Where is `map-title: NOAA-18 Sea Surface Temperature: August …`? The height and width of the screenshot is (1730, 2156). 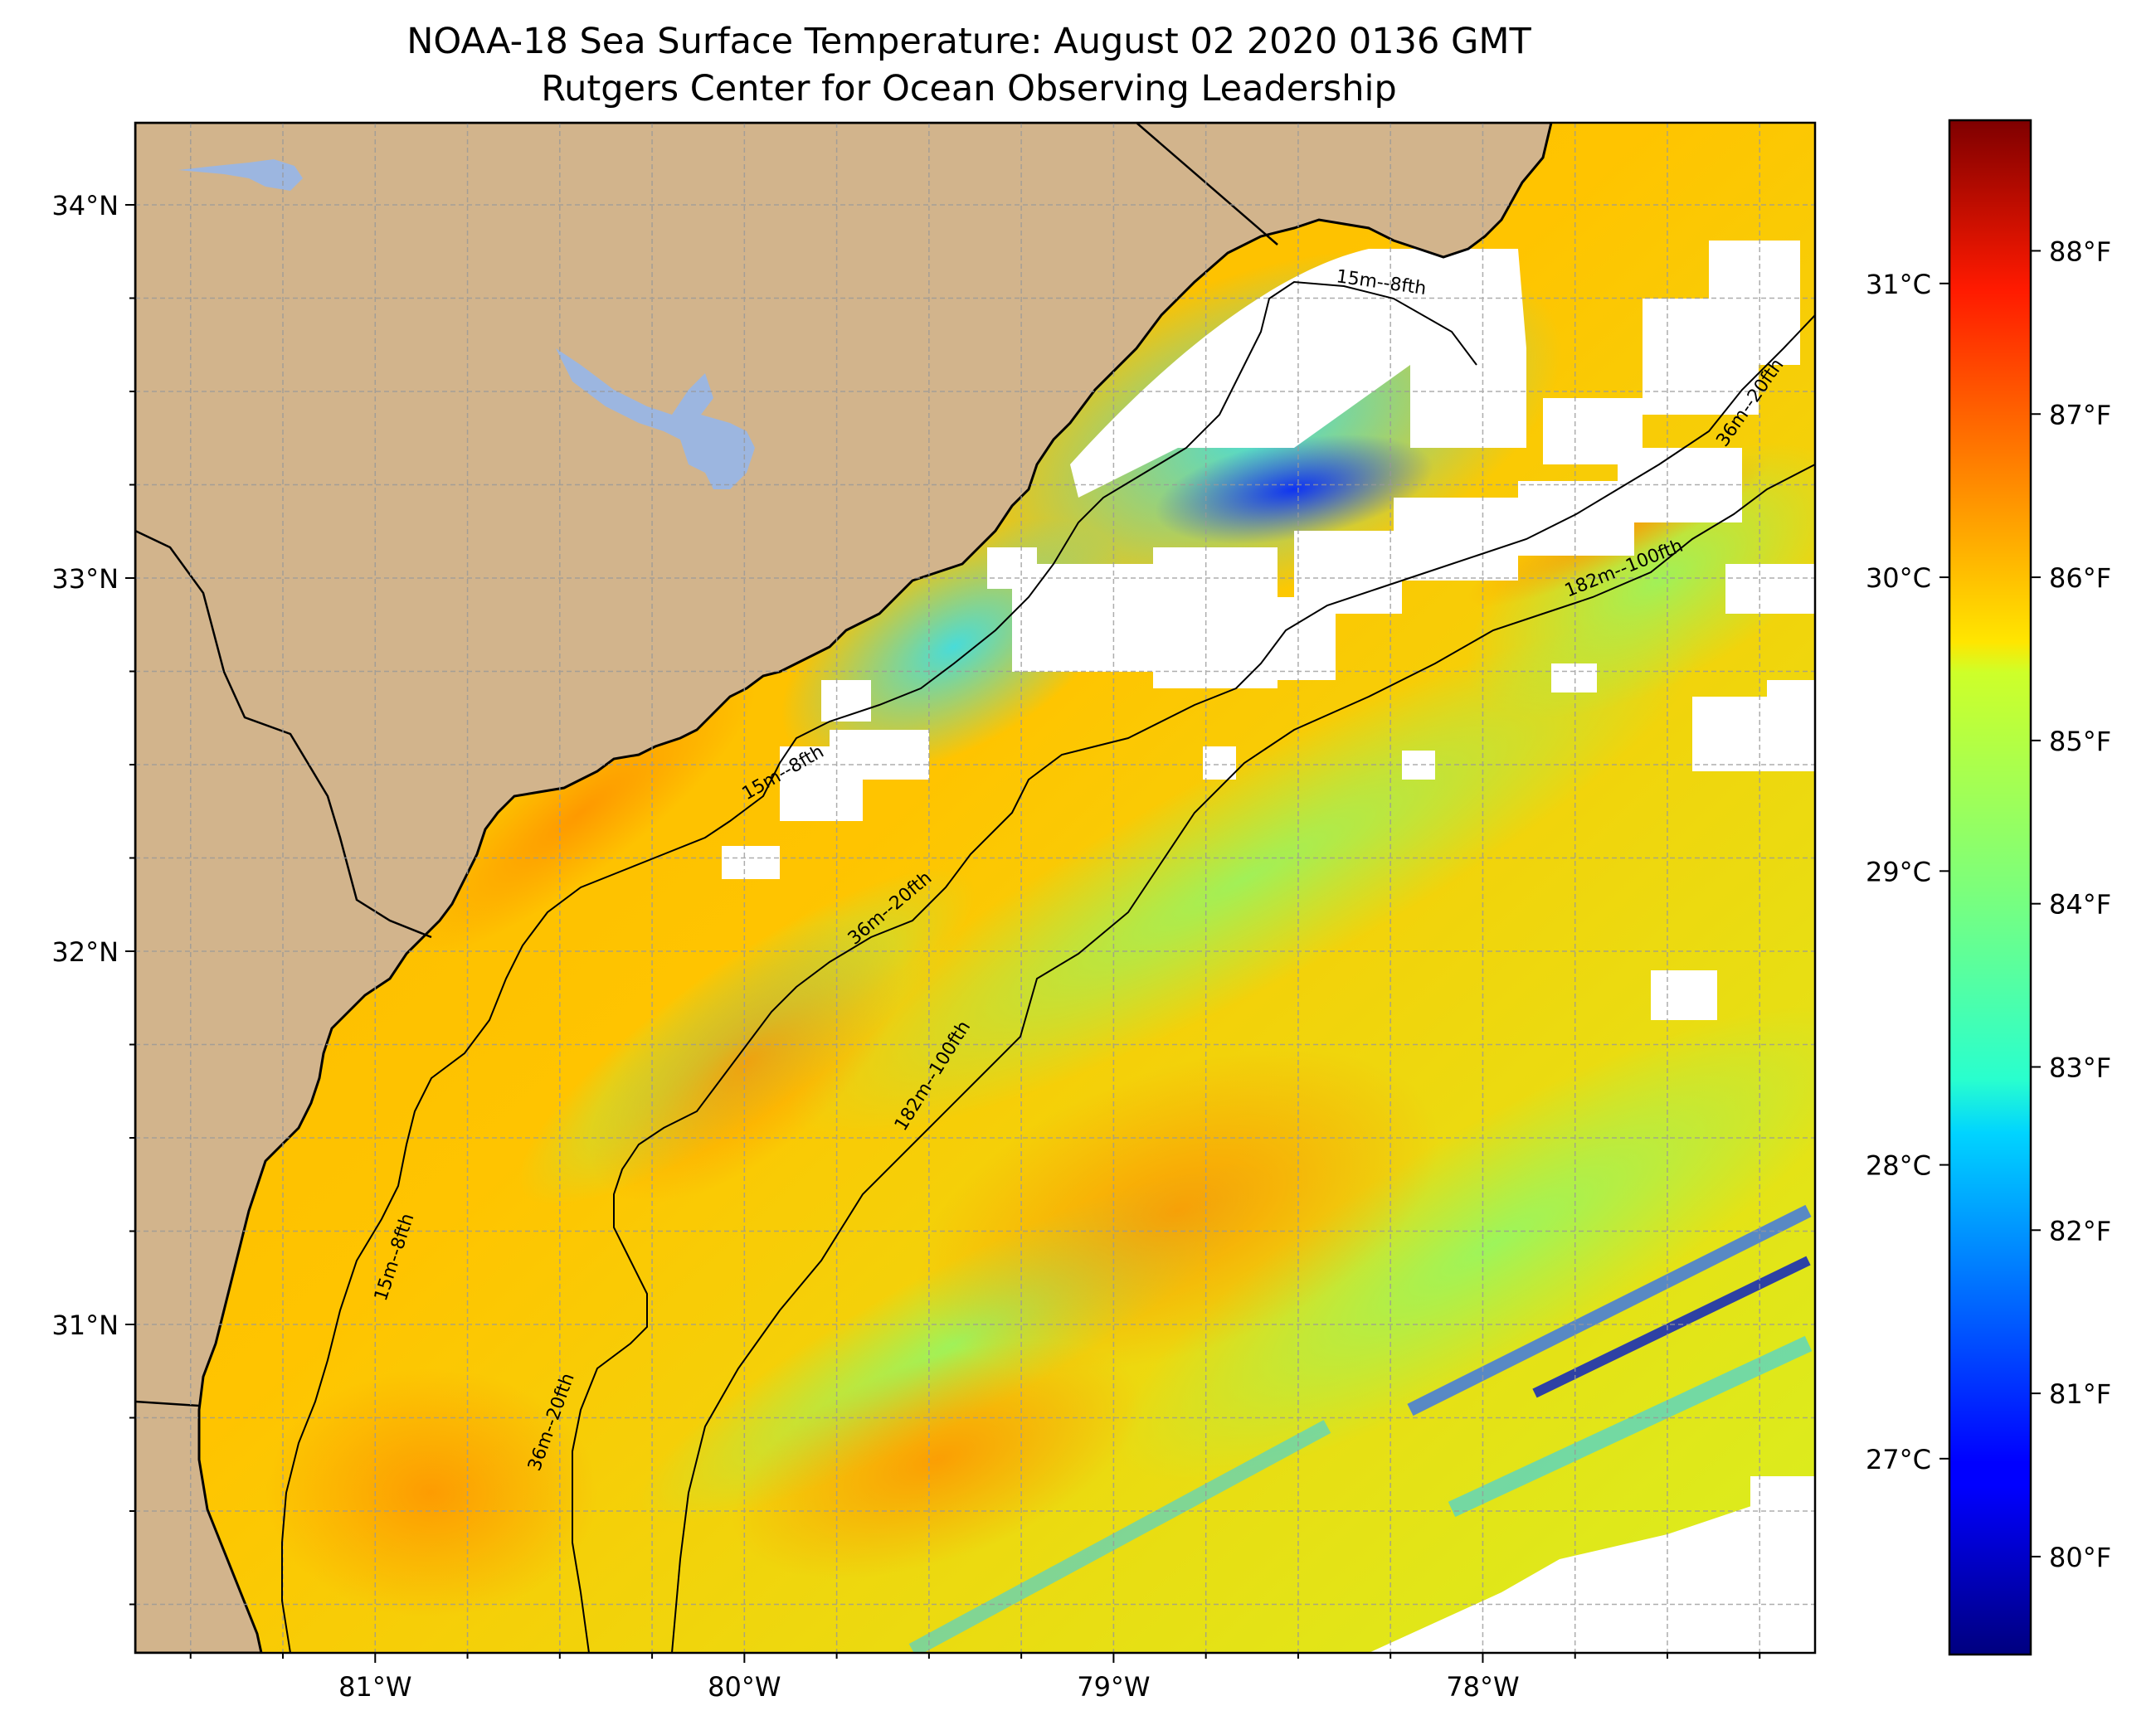 map-title: NOAA-18 Sea Surface Temperature: August … is located at coordinates (968, 41).